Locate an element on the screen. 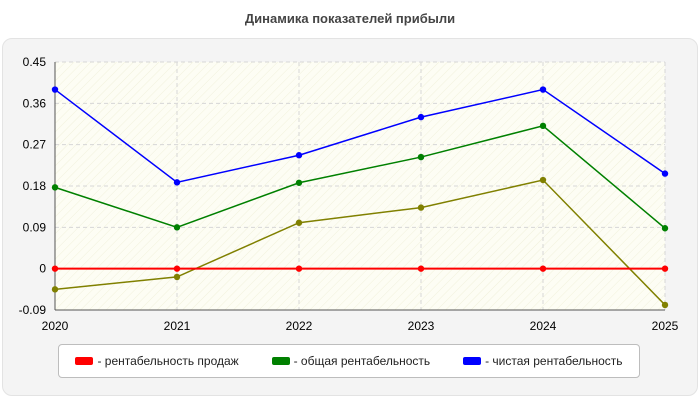  legend-label: - чистая рентабельность is located at coordinates (554, 361).